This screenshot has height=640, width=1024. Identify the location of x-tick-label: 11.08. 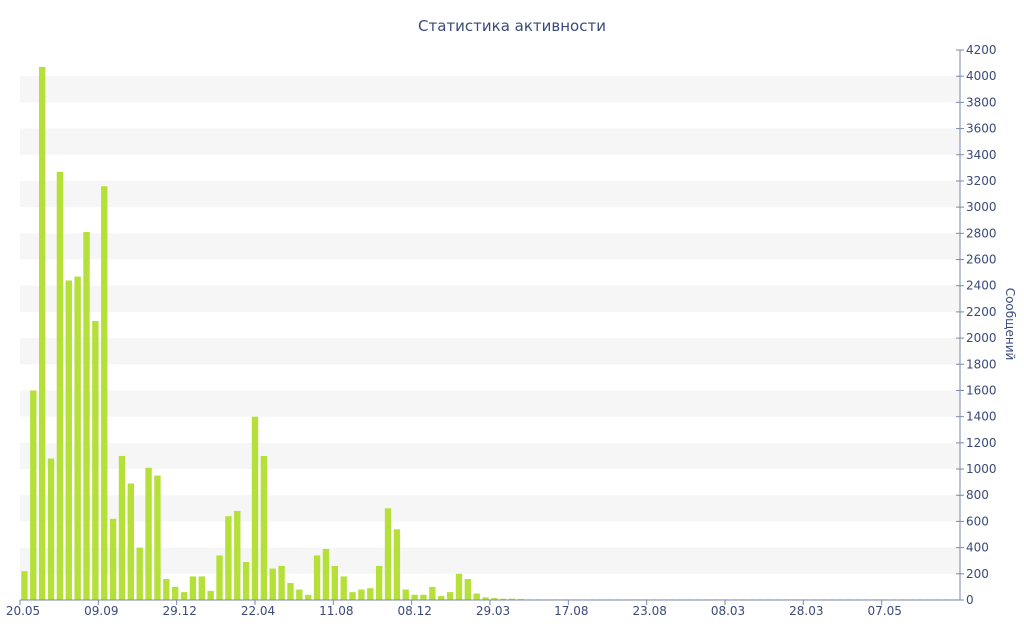
(336, 611).